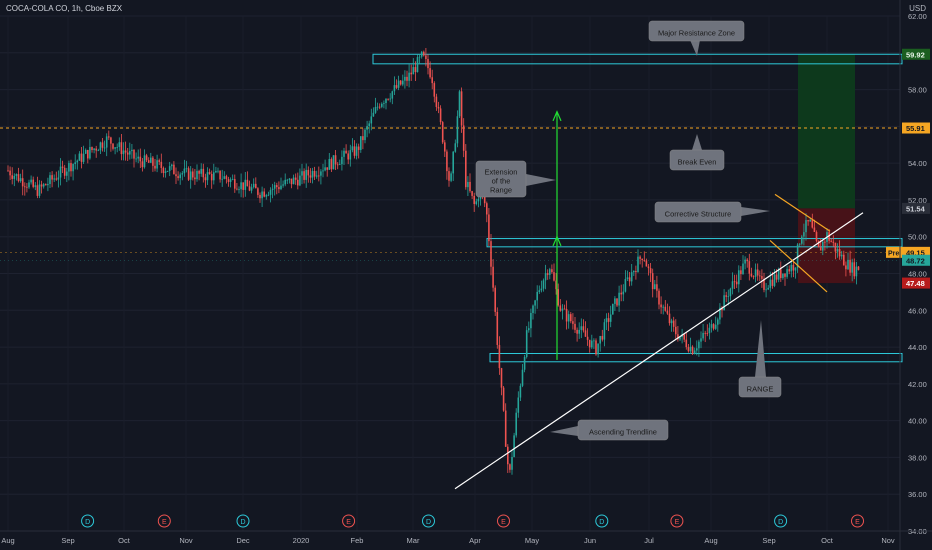 The width and height of the screenshot is (932, 550). Describe the element at coordinates (917, 421) in the screenshot. I see `price-axis-label: 40.00` at that location.